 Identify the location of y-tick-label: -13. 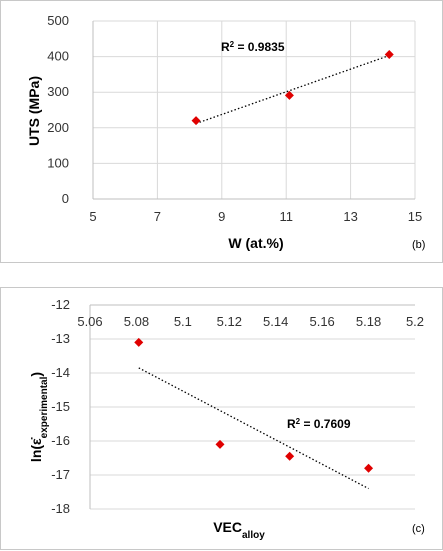
(60, 338).